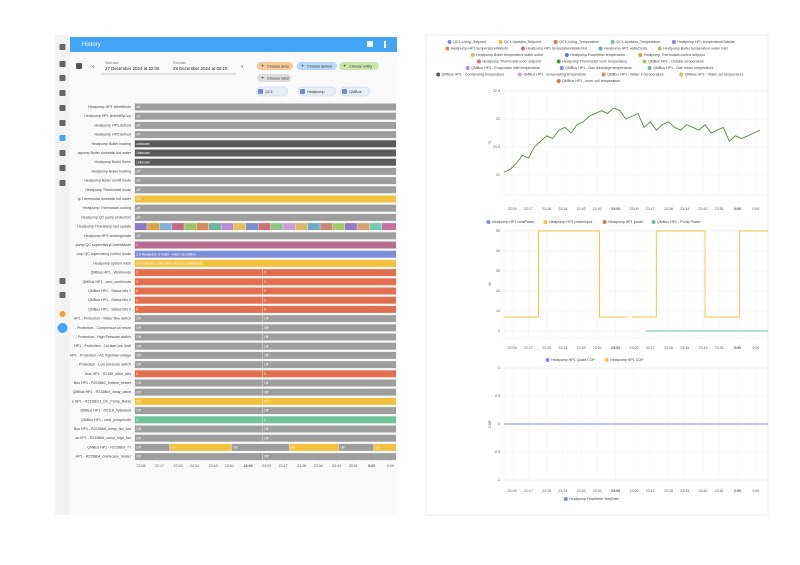 This screenshot has height=565, width=800. Describe the element at coordinates (137, 245) in the screenshot. I see `segment-state: 2` at that location.